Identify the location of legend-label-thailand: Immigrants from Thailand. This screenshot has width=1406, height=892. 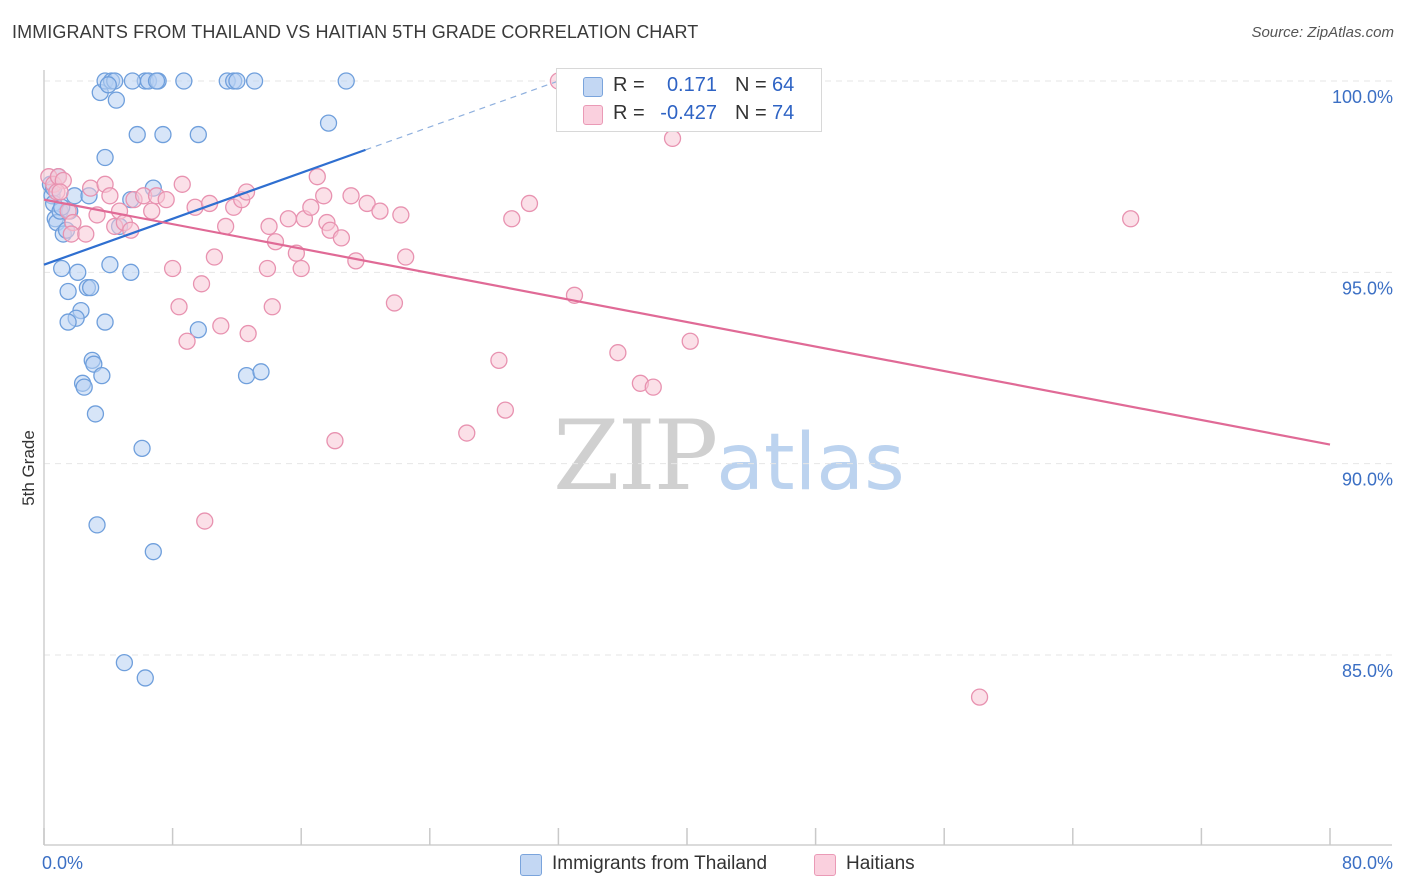
(660, 863).